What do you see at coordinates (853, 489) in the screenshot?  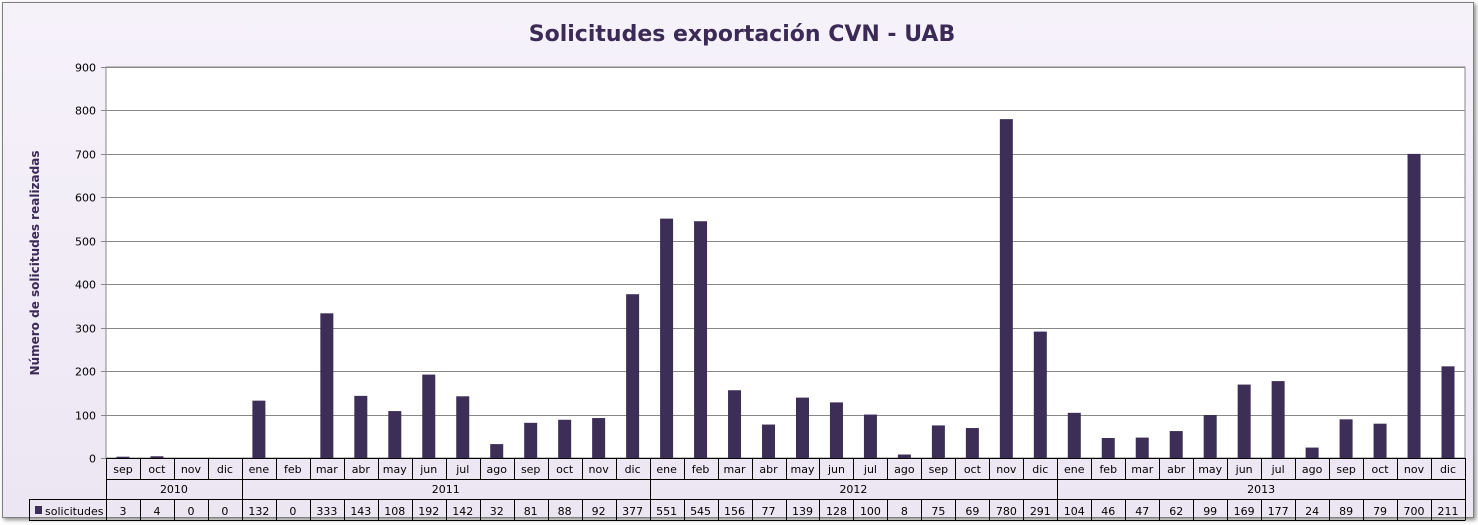 I see `year-group-label: 2012` at bounding box center [853, 489].